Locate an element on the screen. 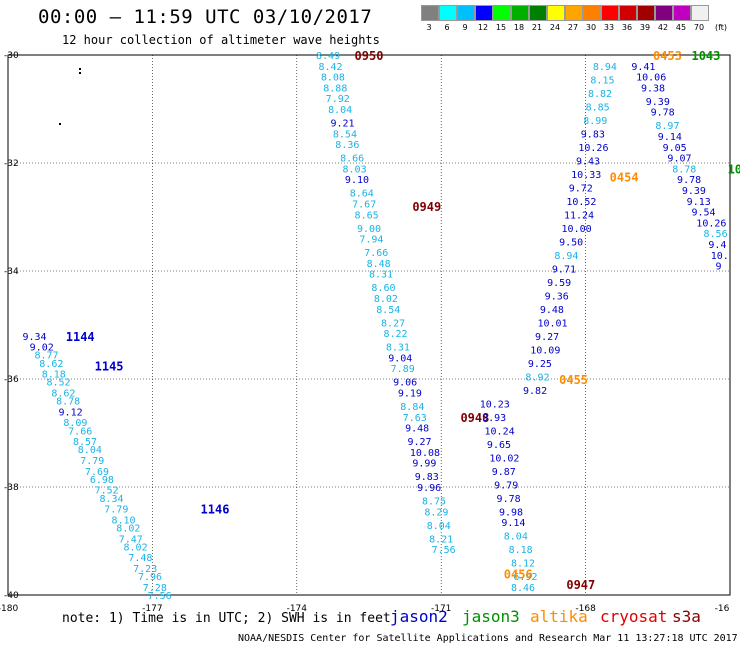  swh-value: 8.52 is located at coordinates (59, 383).